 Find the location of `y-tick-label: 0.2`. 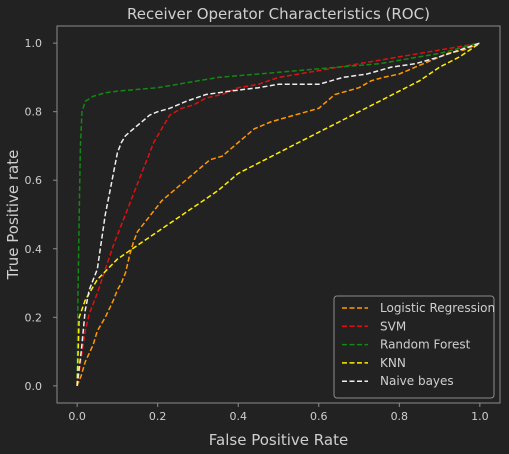

y-tick-label: 0.2 is located at coordinates (34, 317).